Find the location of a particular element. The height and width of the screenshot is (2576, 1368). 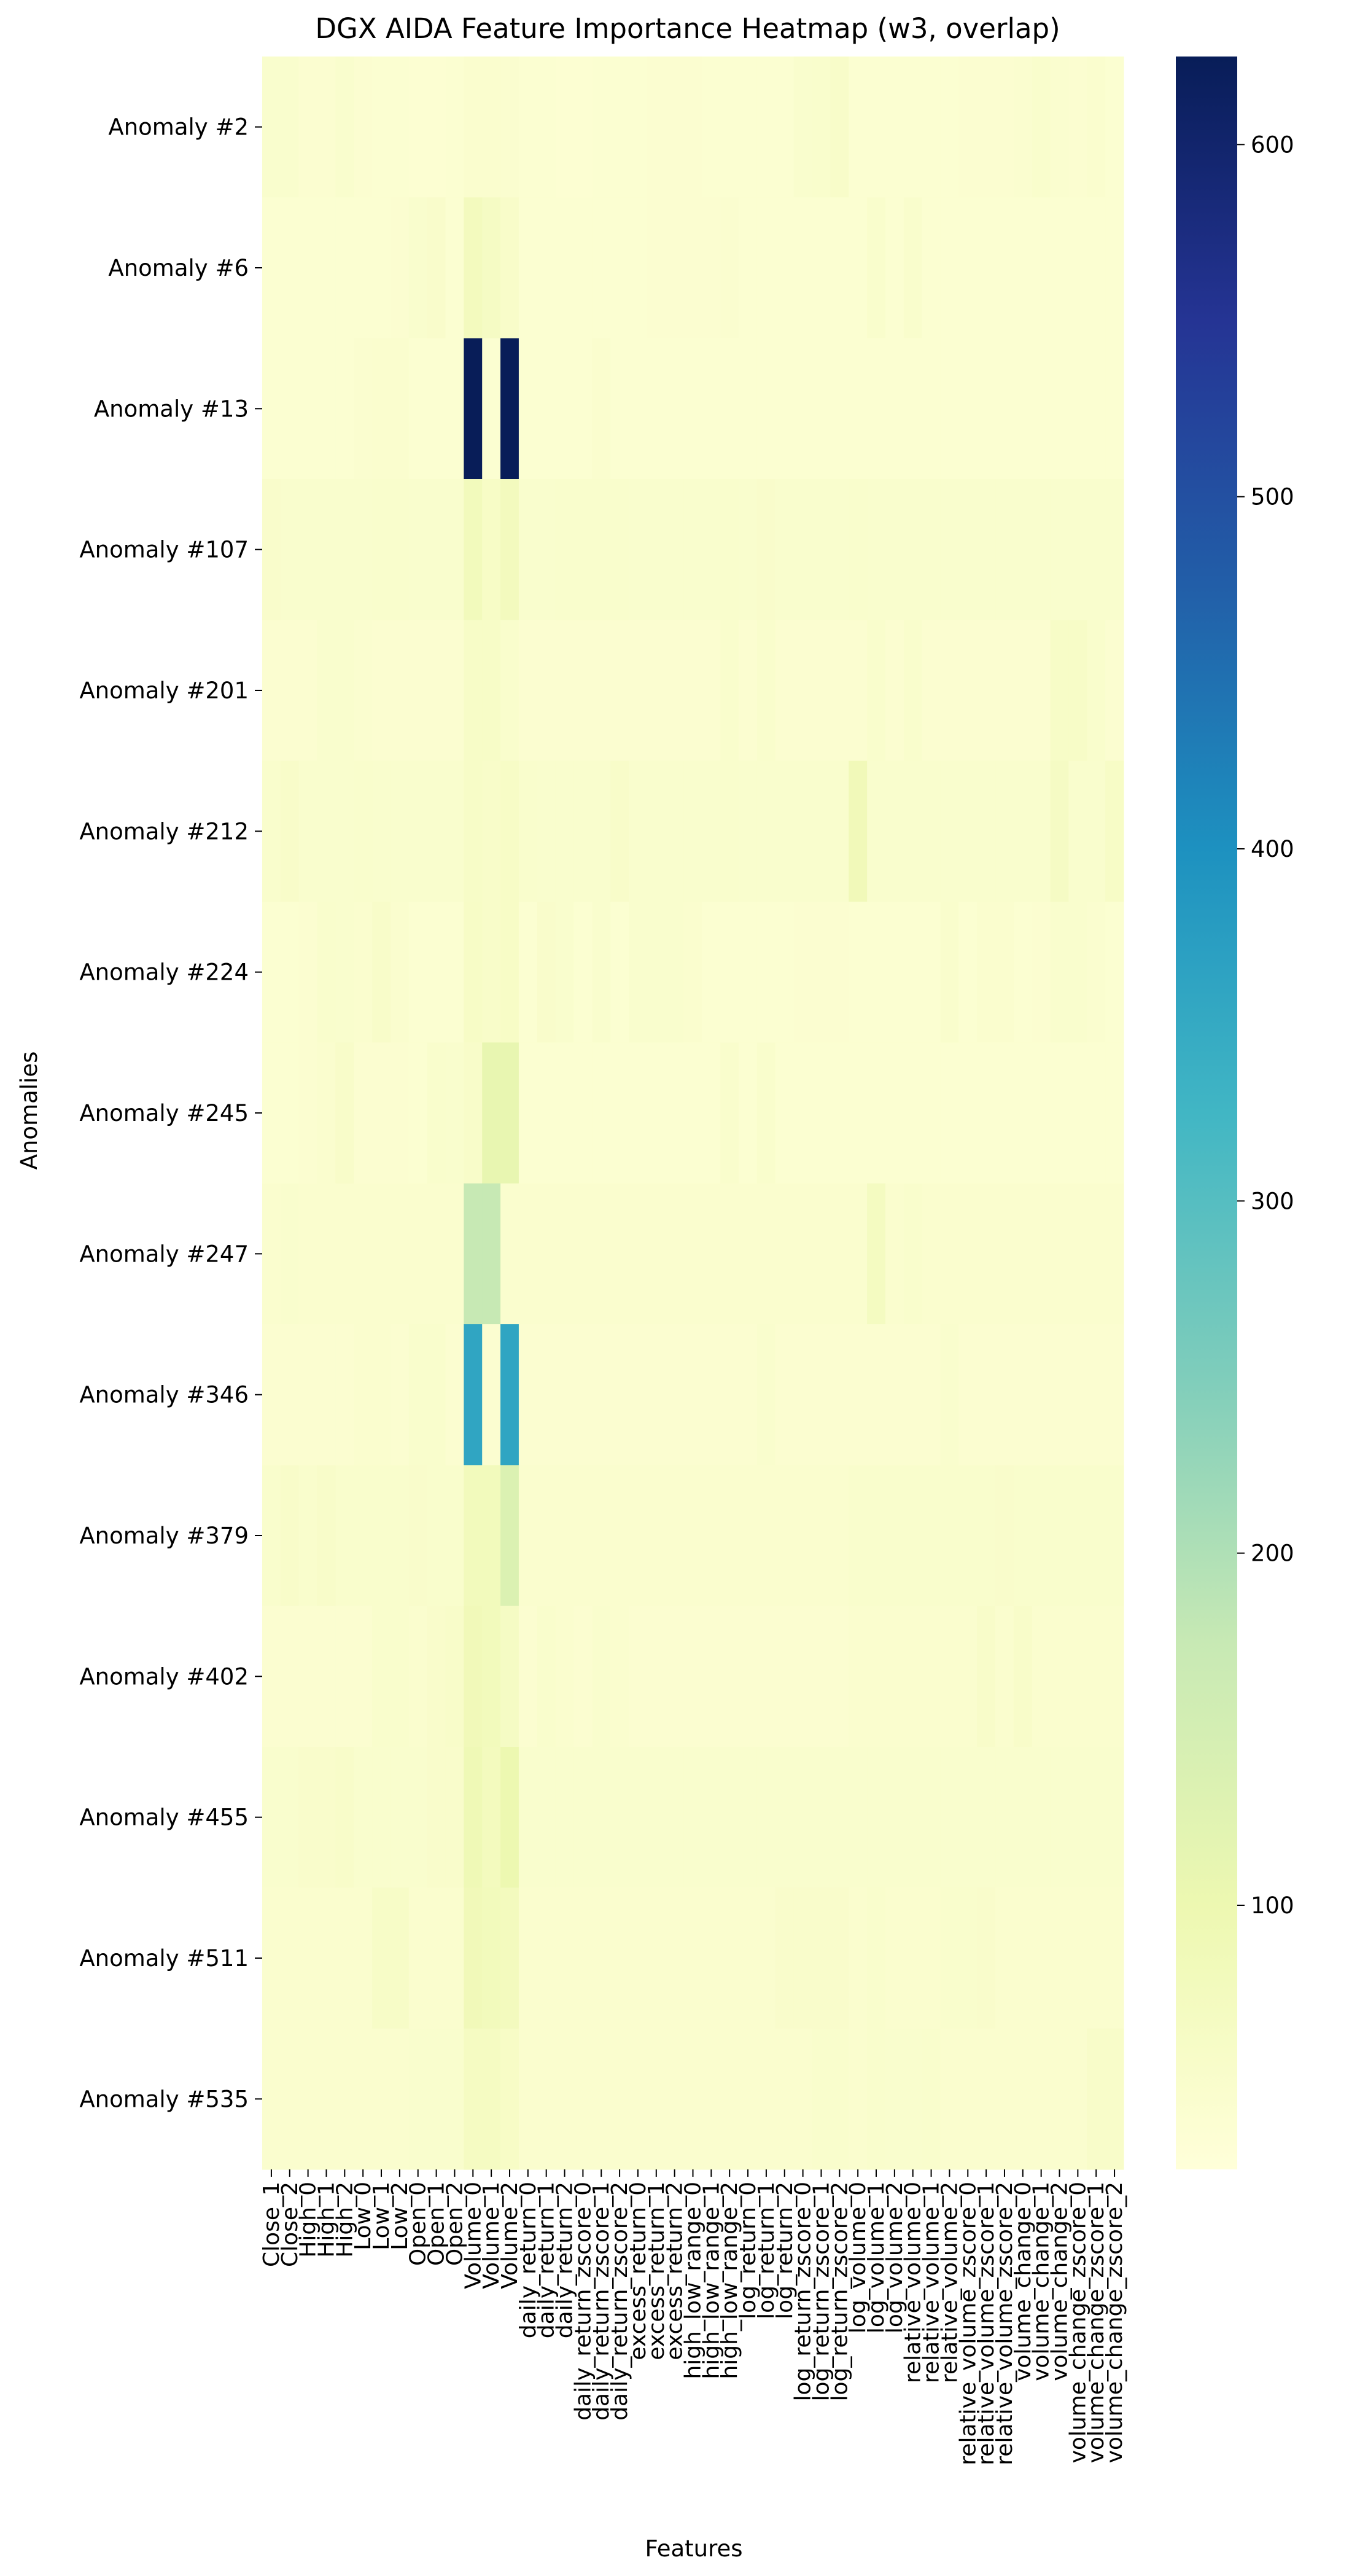

x-tick-label: Close_2 is located at coordinates (290, 2224).